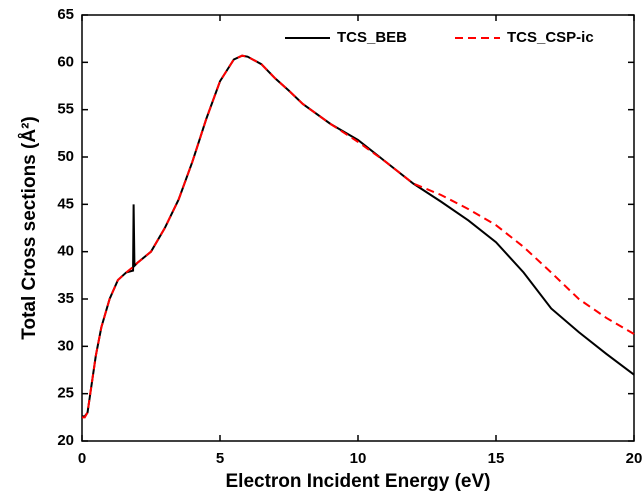 This screenshot has width=644, height=501. What do you see at coordinates (372, 37) in the screenshot?
I see `legend-label: TCS_BEB` at bounding box center [372, 37].